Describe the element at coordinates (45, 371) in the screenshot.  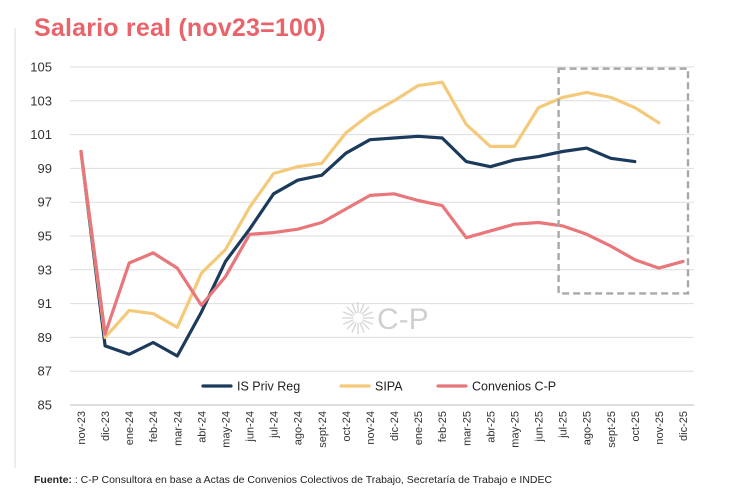
I see `y-tick-label: 87` at that location.